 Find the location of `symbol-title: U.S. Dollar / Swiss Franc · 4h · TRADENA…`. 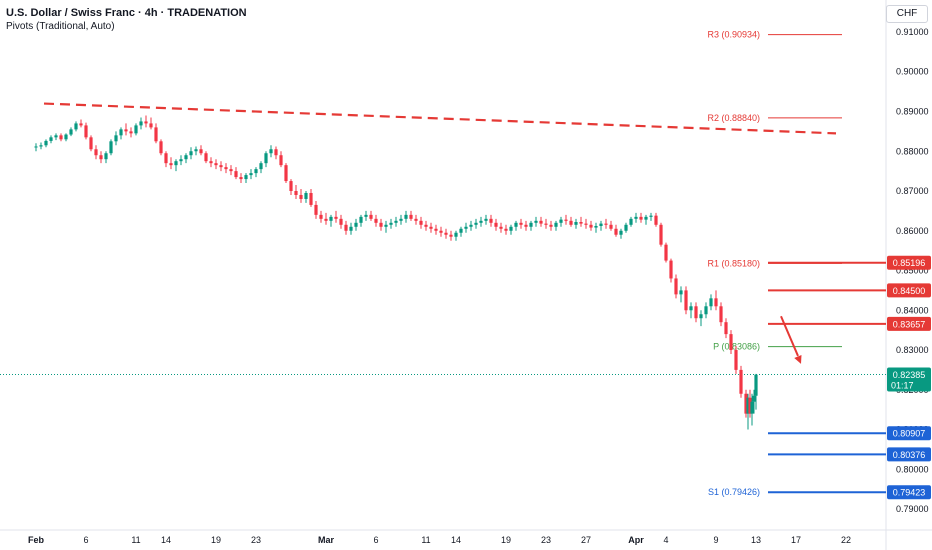

symbol-title: U.S. Dollar / Swiss Franc · 4h · TRADENA… is located at coordinates (126, 13).